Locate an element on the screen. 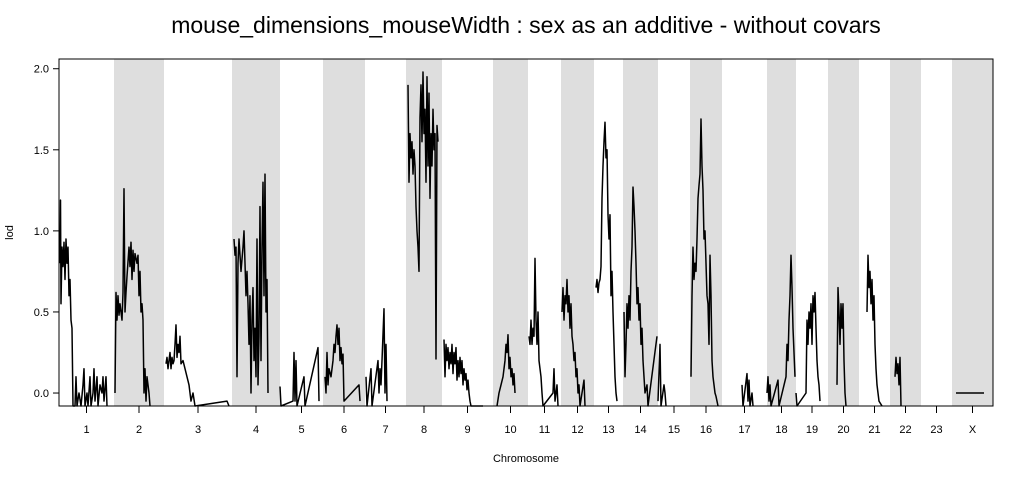 The height and width of the screenshot is (480, 1024). x-tick-label-chr-13: 13 is located at coordinates (608, 430).